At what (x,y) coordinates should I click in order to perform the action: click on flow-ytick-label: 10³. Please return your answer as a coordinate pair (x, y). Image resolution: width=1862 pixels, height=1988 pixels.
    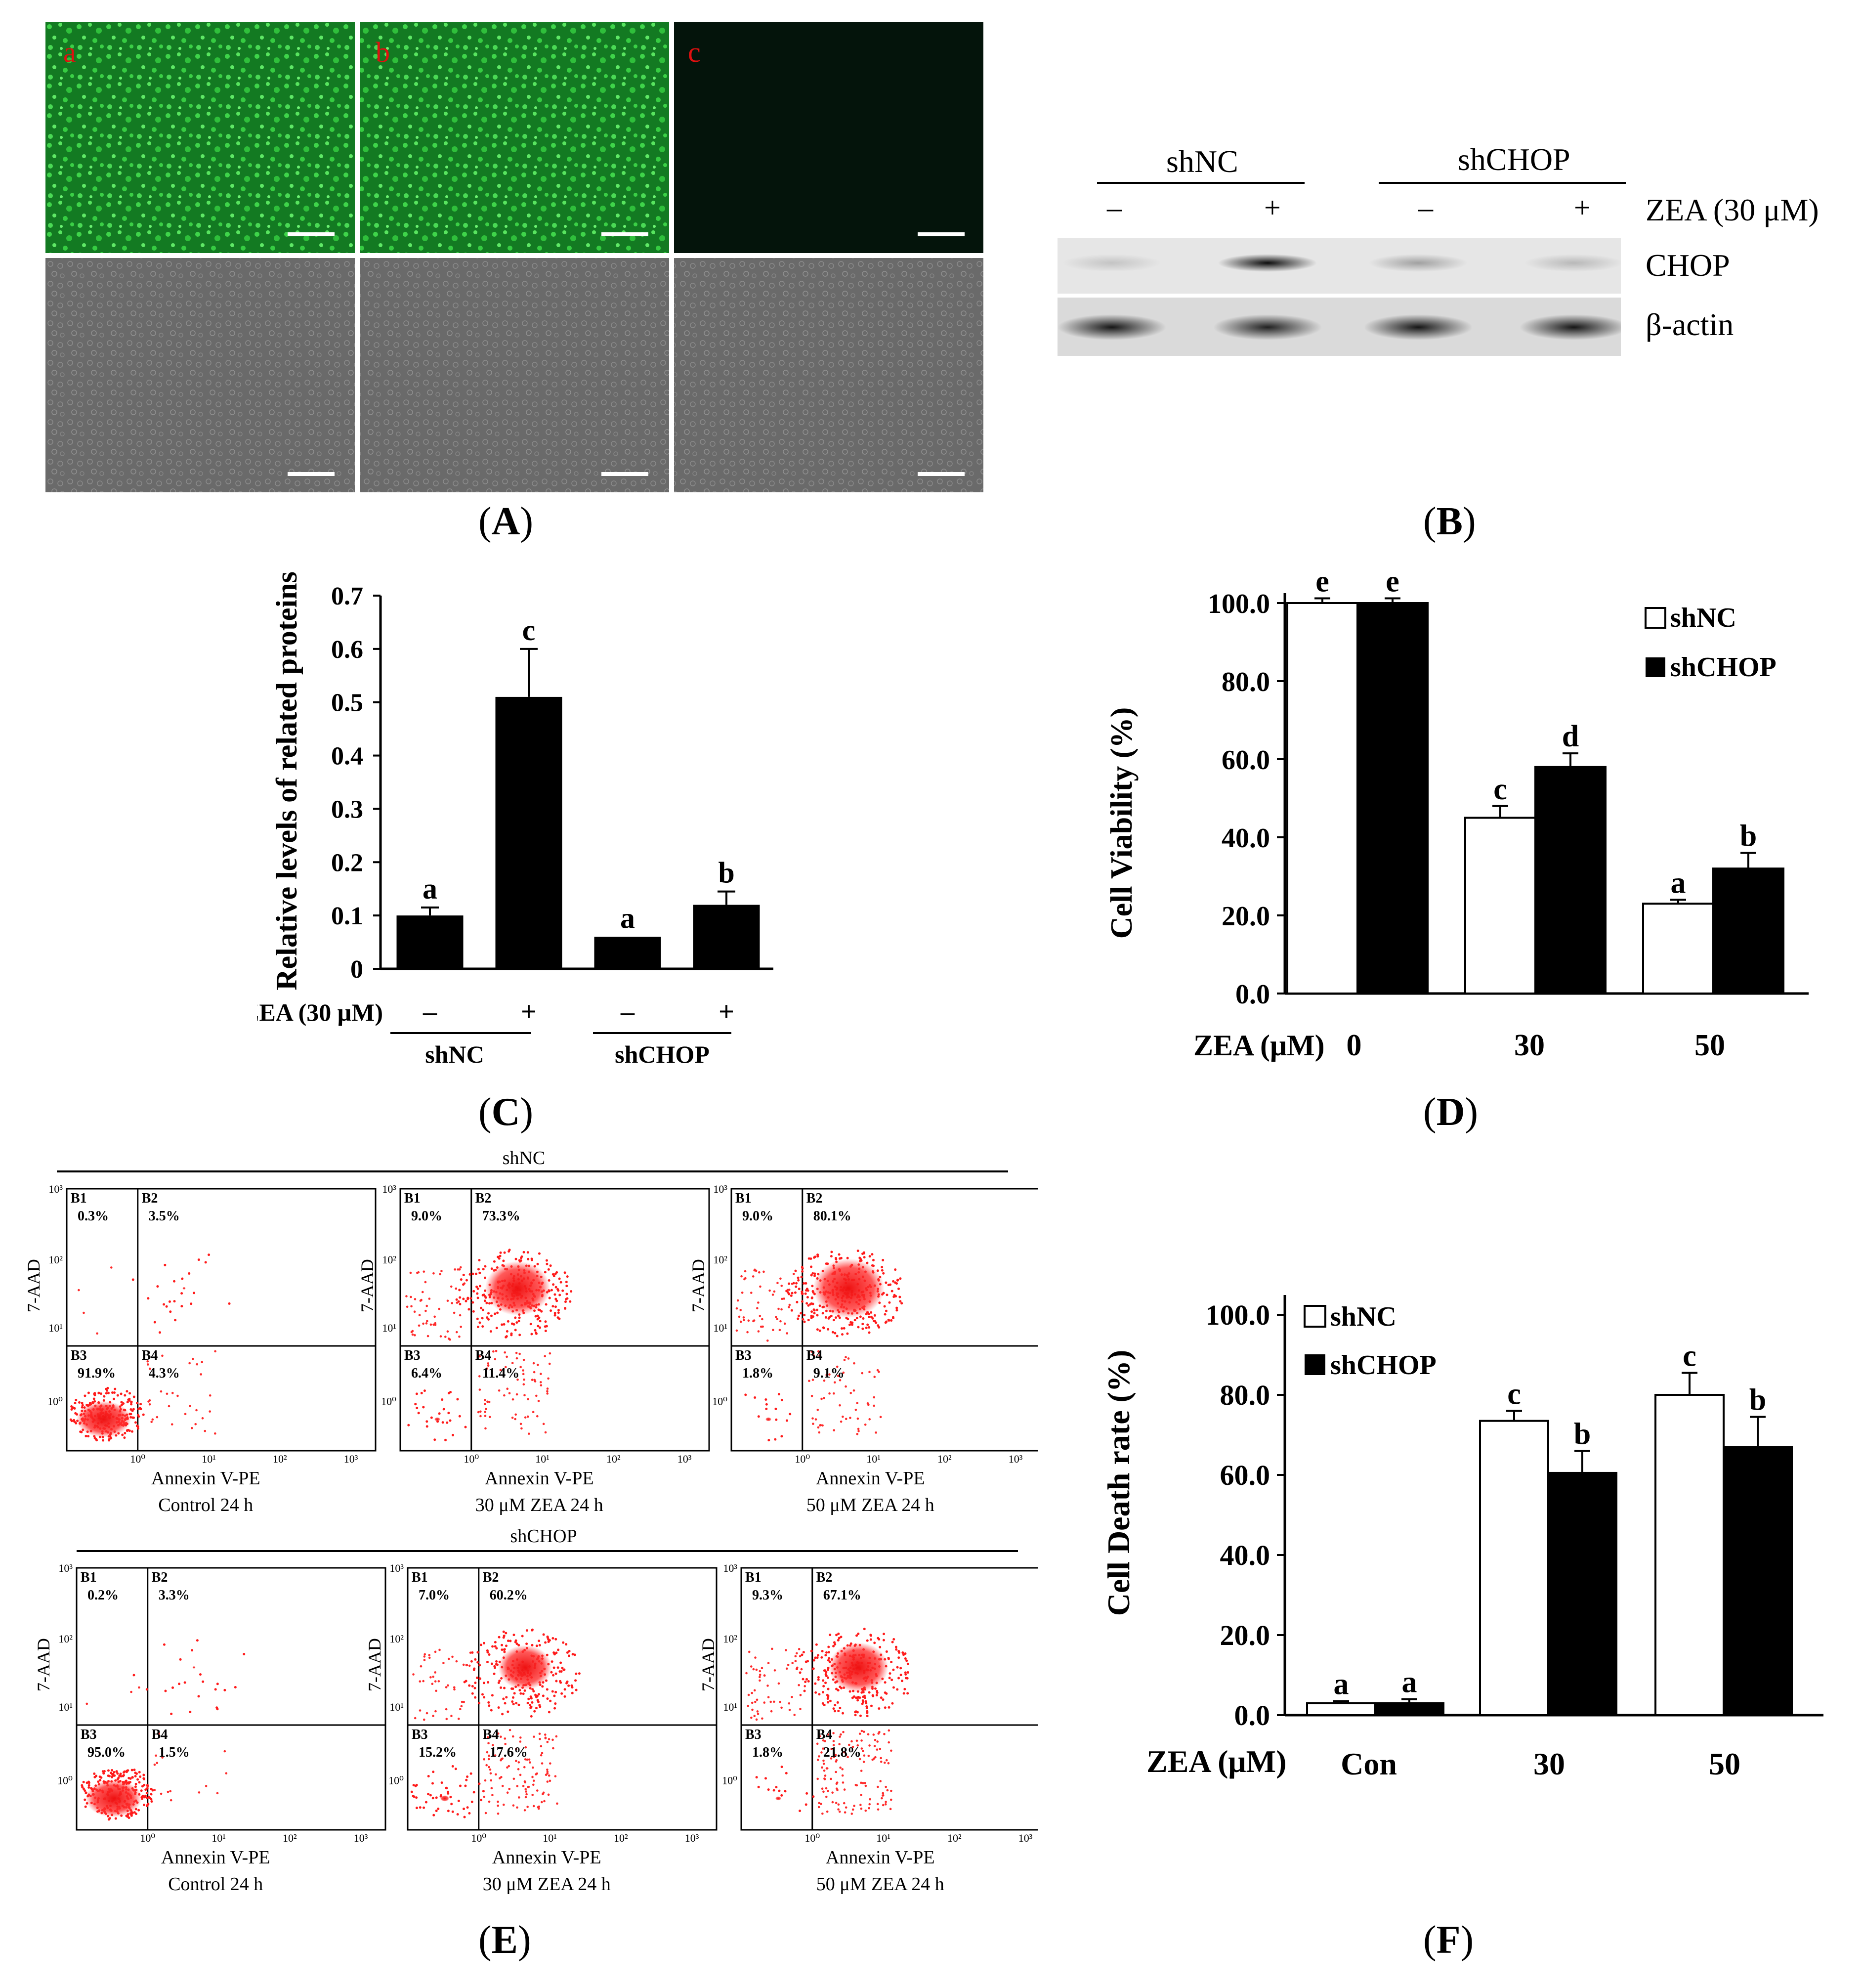
    Looking at the image, I should click on (55, 1189).